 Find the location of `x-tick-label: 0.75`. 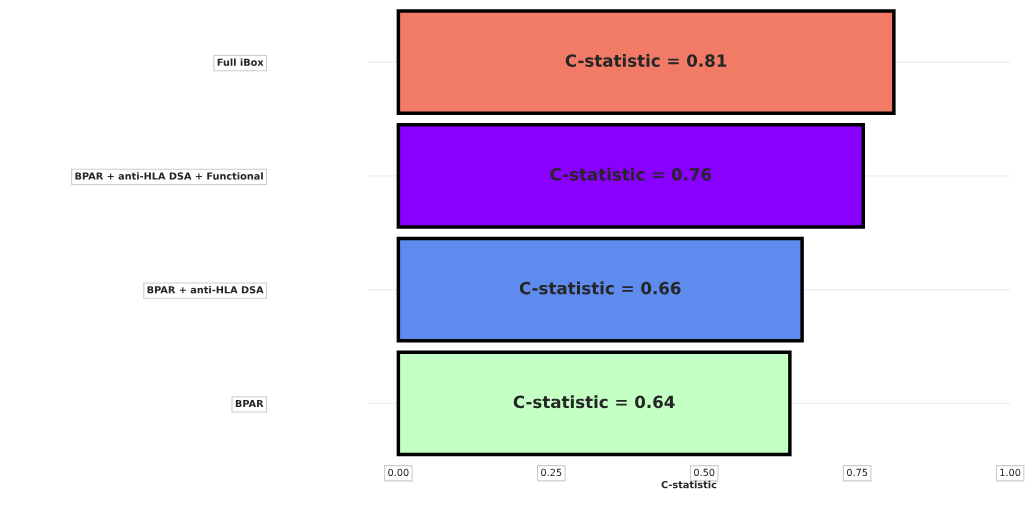

x-tick-label: 0.75 is located at coordinates (857, 472).